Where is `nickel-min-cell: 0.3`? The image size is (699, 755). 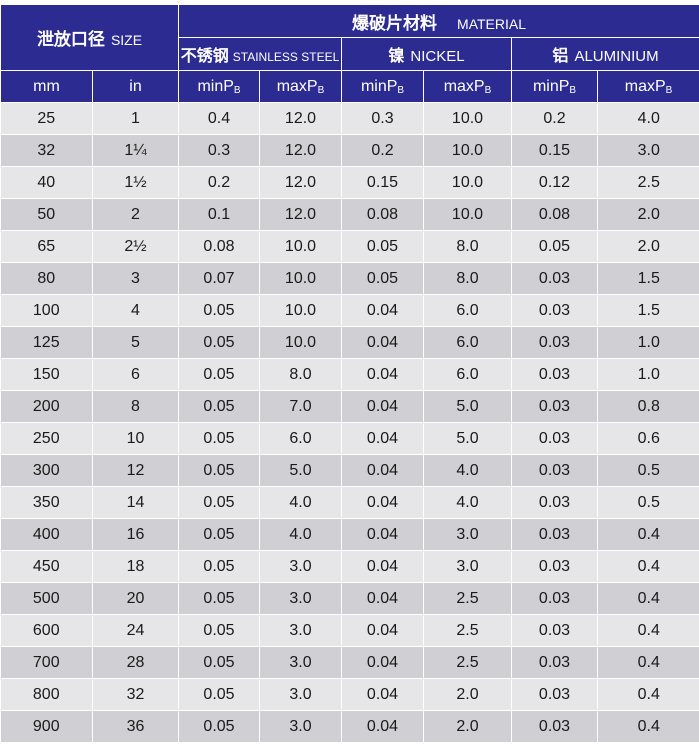
nickel-min-cell: 0.3 is located at coordinates (382, 118).